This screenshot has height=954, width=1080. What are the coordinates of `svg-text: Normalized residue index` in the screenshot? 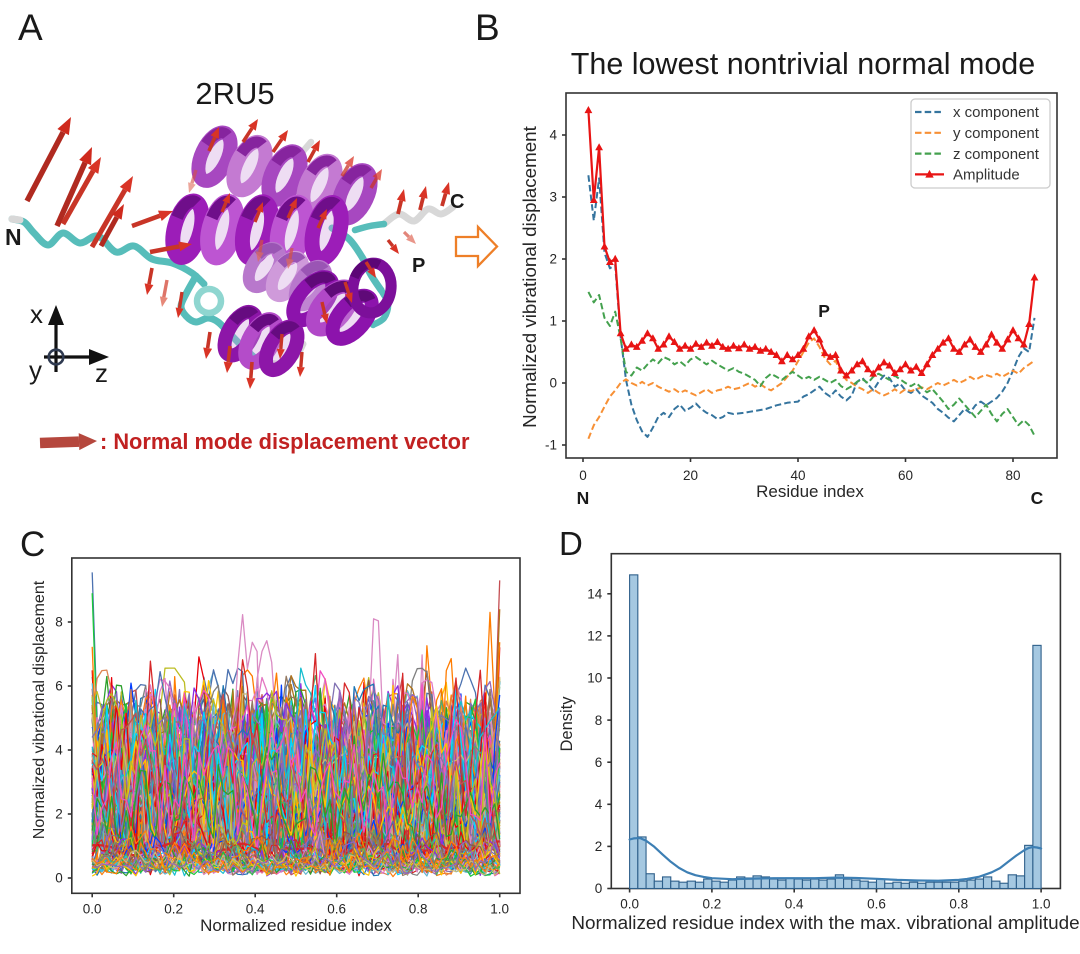 It's located at (296, 925).